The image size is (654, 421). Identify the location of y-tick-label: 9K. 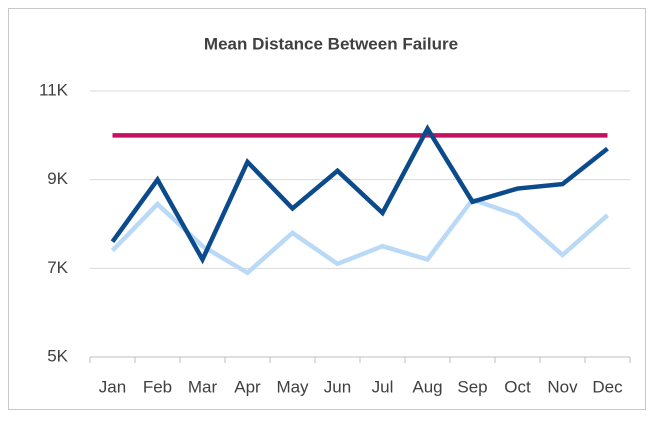
(57, 178).